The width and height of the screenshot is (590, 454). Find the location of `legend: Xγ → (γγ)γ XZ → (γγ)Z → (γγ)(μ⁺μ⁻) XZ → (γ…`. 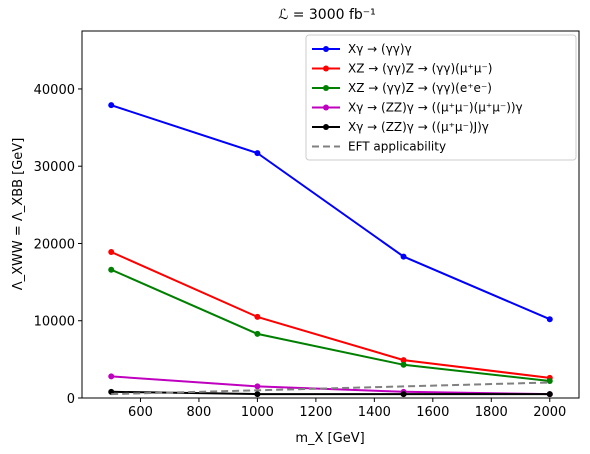

legend: Xγ → (γγ)γ XZ → (γγ)Z → (γγ)(μ⁺μ⁻) XZ → (γ… is located at coordinates (441, 97).